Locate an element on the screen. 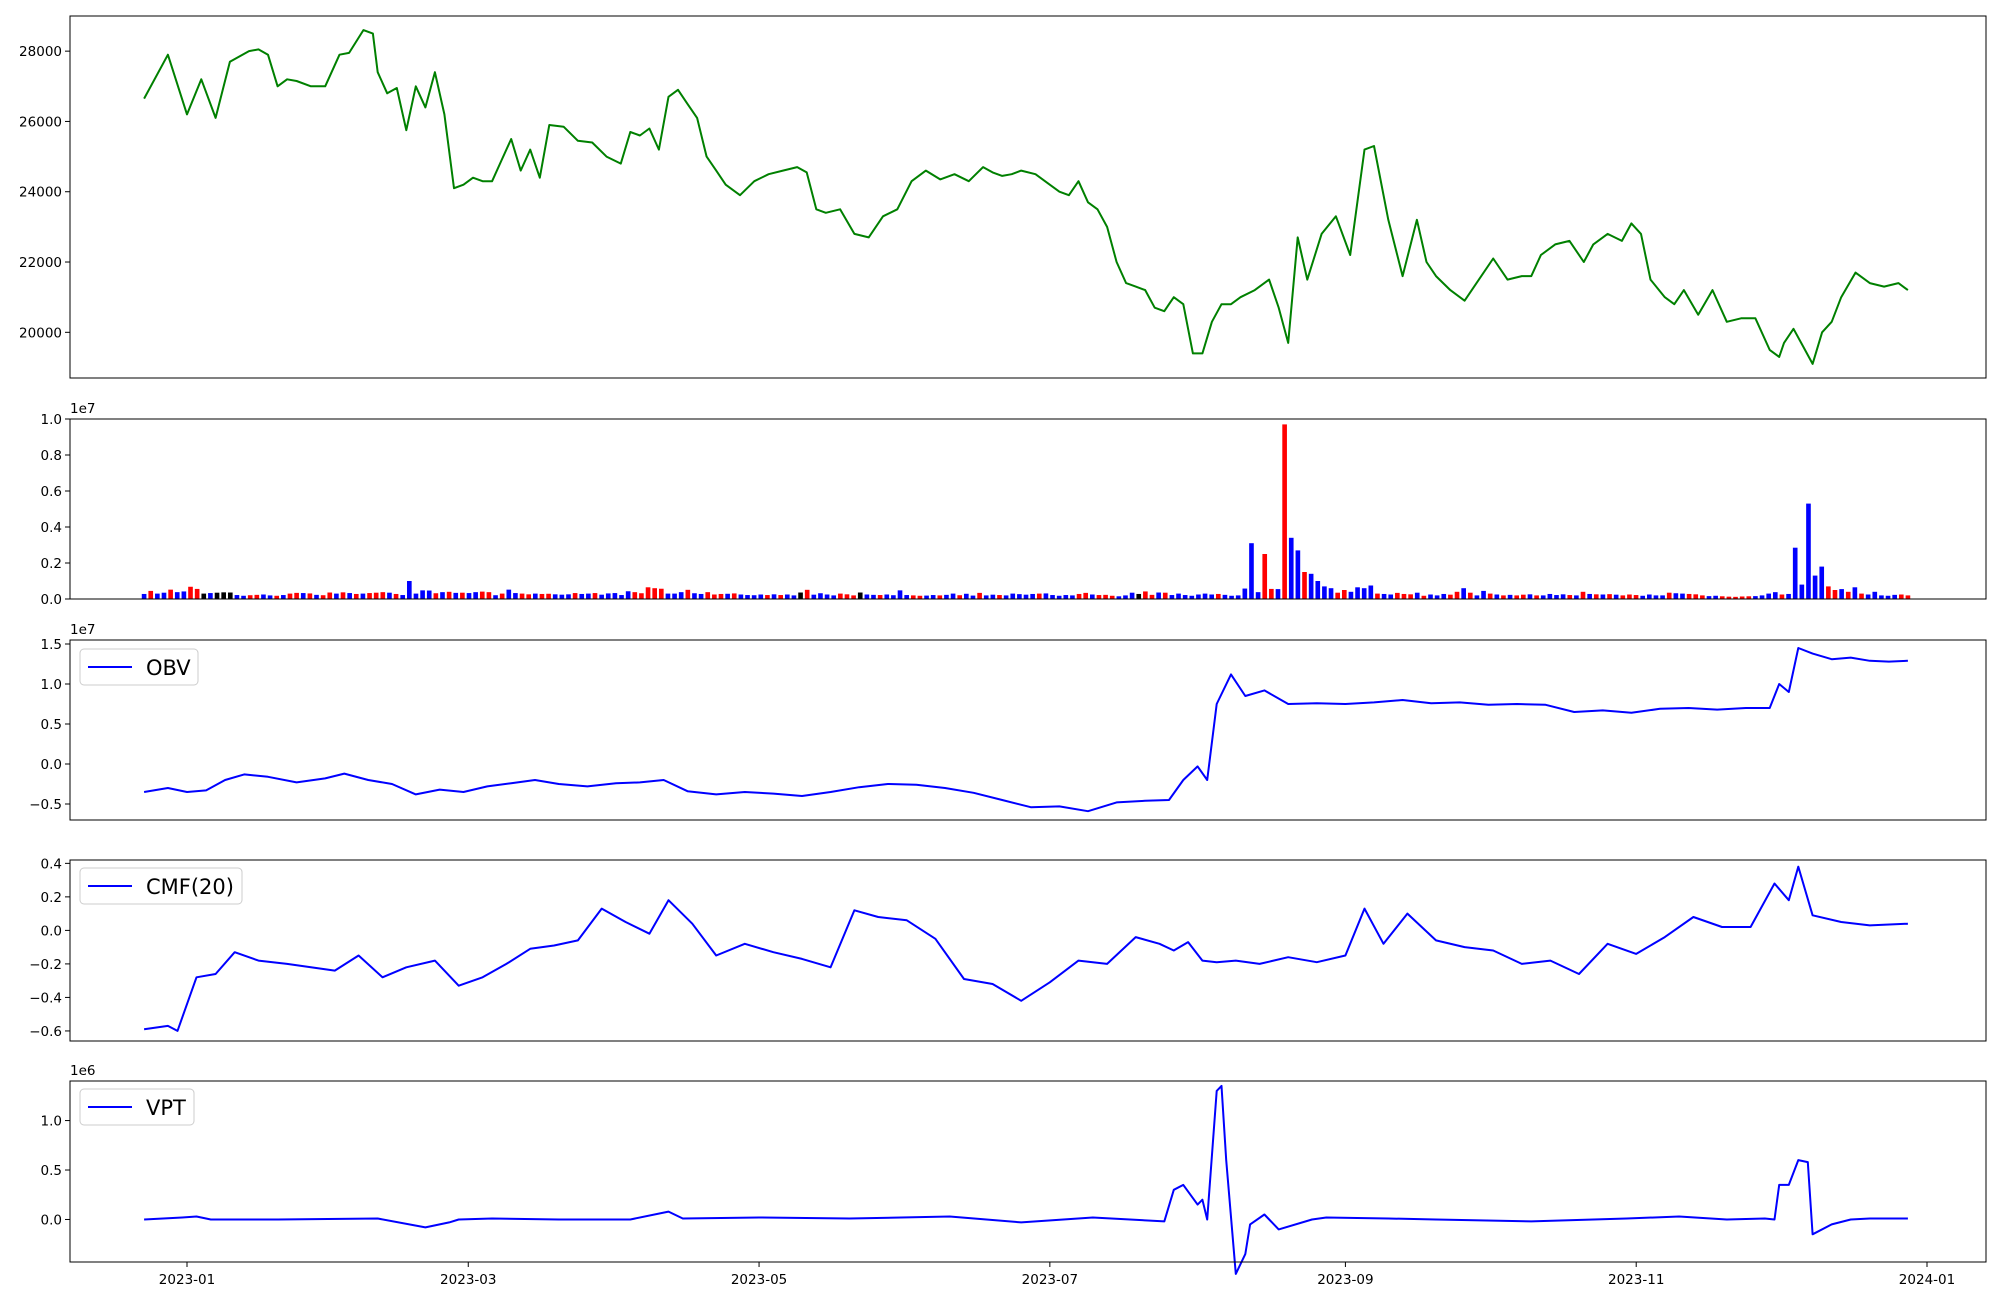 Image resolution: width=2000 pixels, height=1300 pixels. volume-y-axis: 0.0 0.2 0.4 0.6 0.8 1.0 is located at coordinates (55, 510).